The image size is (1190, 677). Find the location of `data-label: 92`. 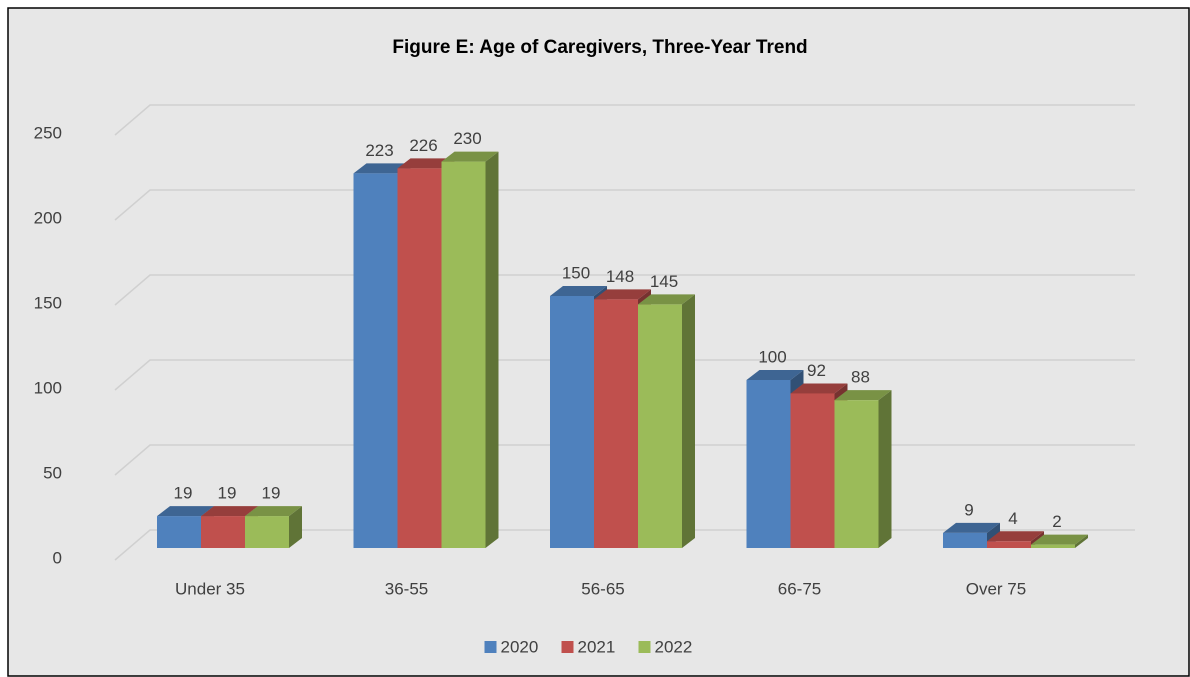

data-label: 92 is located at coordinates (816, 370).